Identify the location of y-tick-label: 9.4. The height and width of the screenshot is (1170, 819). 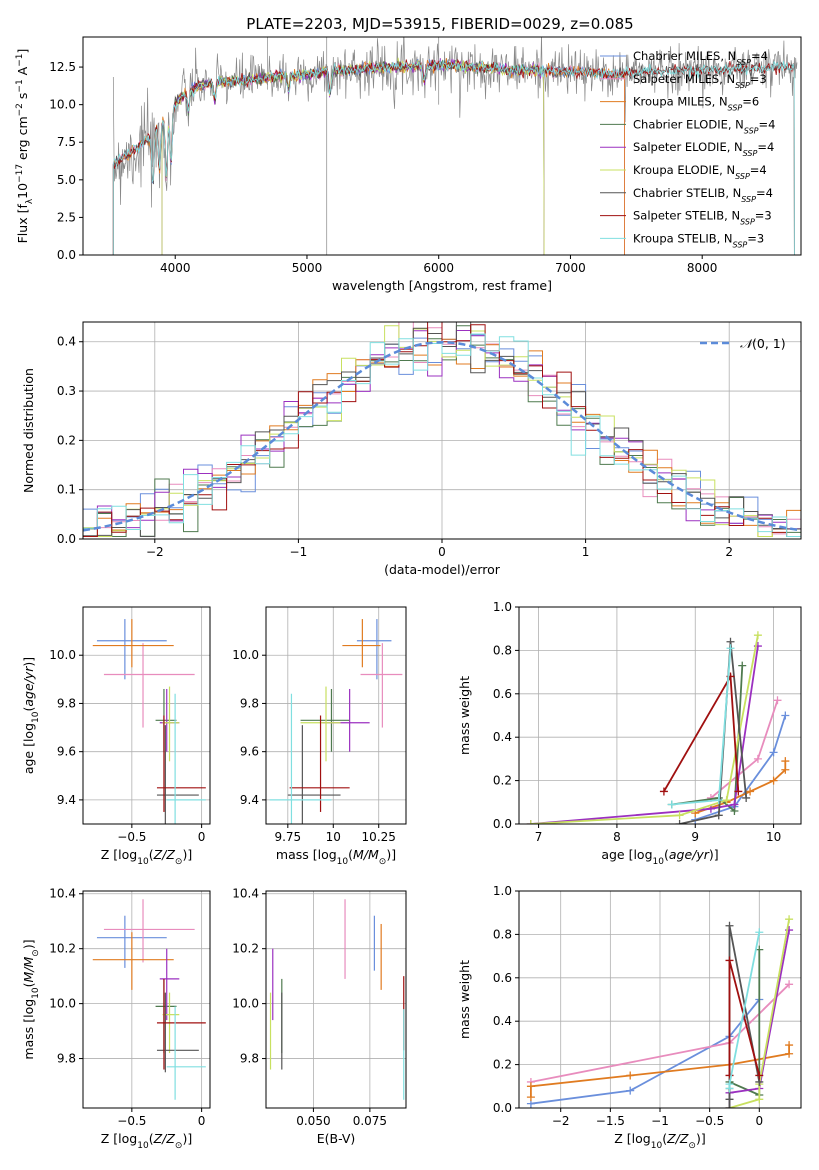
(249, 800).